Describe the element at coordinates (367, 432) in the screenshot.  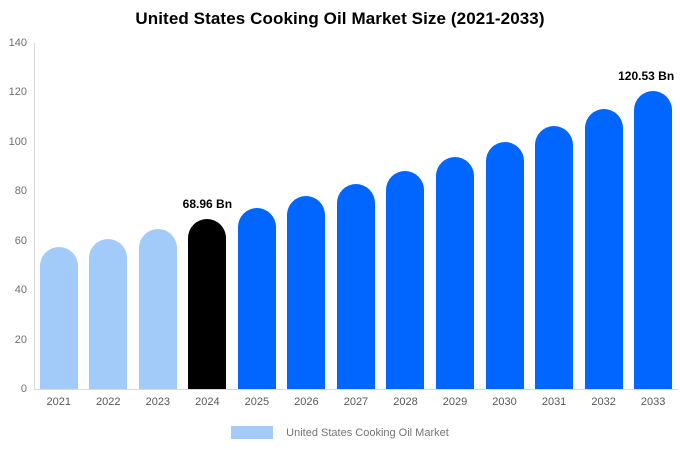
I see `legend-label: United States Cooking Oil Market` at that location.